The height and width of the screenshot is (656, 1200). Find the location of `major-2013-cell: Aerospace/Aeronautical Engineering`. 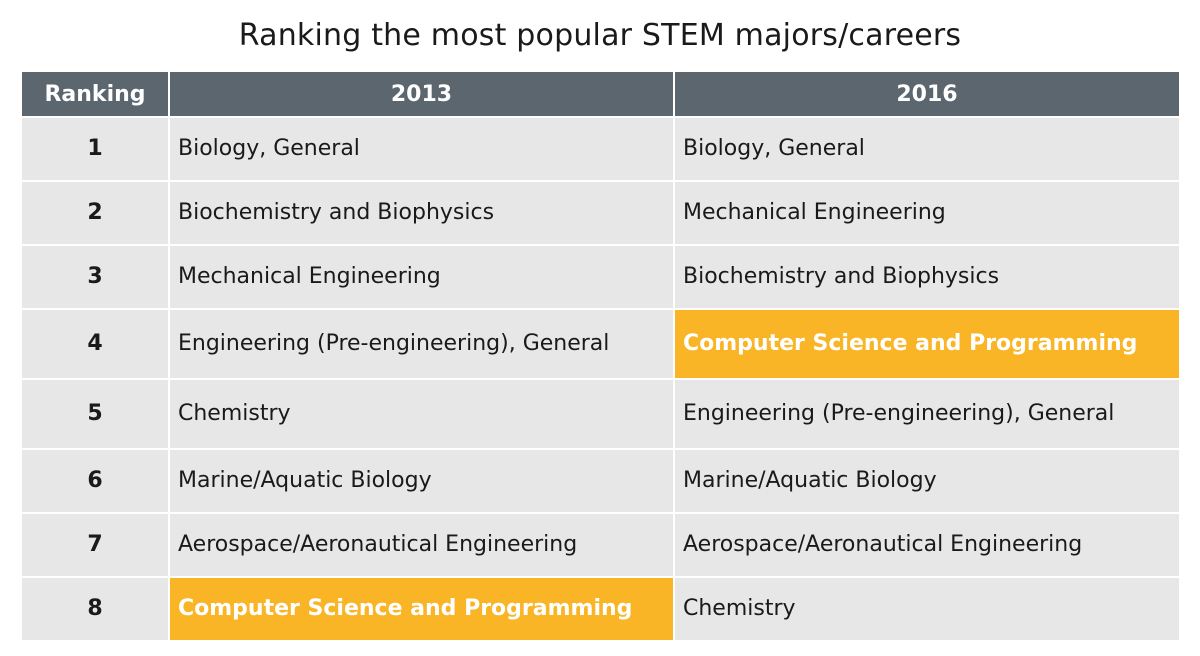

major-2013-cell: Aerospace/Aeronautical Engineering is located at coordinates (422, 545).